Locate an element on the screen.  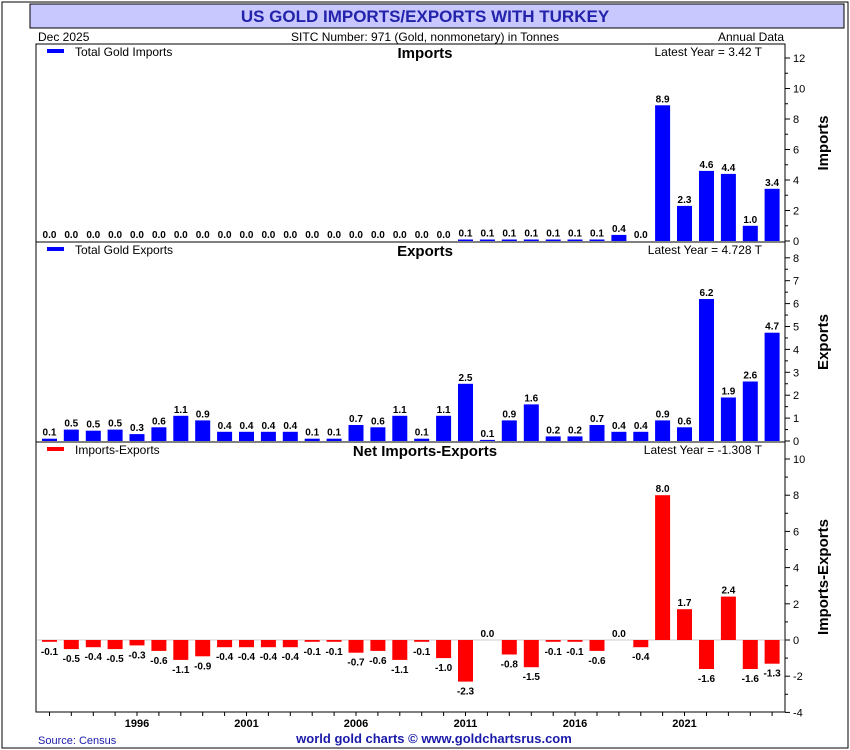
data-label-imports-1992: 0.0 is located at coordinates (50, 235).